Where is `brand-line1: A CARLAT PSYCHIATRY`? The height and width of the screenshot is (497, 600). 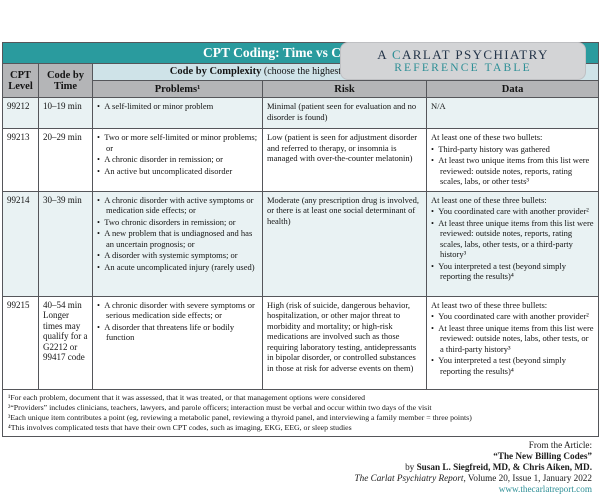
brand-line1: A CARLAT PSYCHIATRY is located at coordinates (463, 54).